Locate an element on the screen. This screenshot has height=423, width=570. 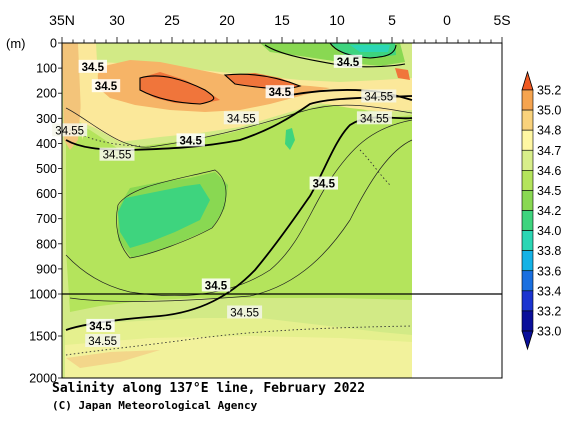
field-deep-higher is located at coordinates (238, 357).